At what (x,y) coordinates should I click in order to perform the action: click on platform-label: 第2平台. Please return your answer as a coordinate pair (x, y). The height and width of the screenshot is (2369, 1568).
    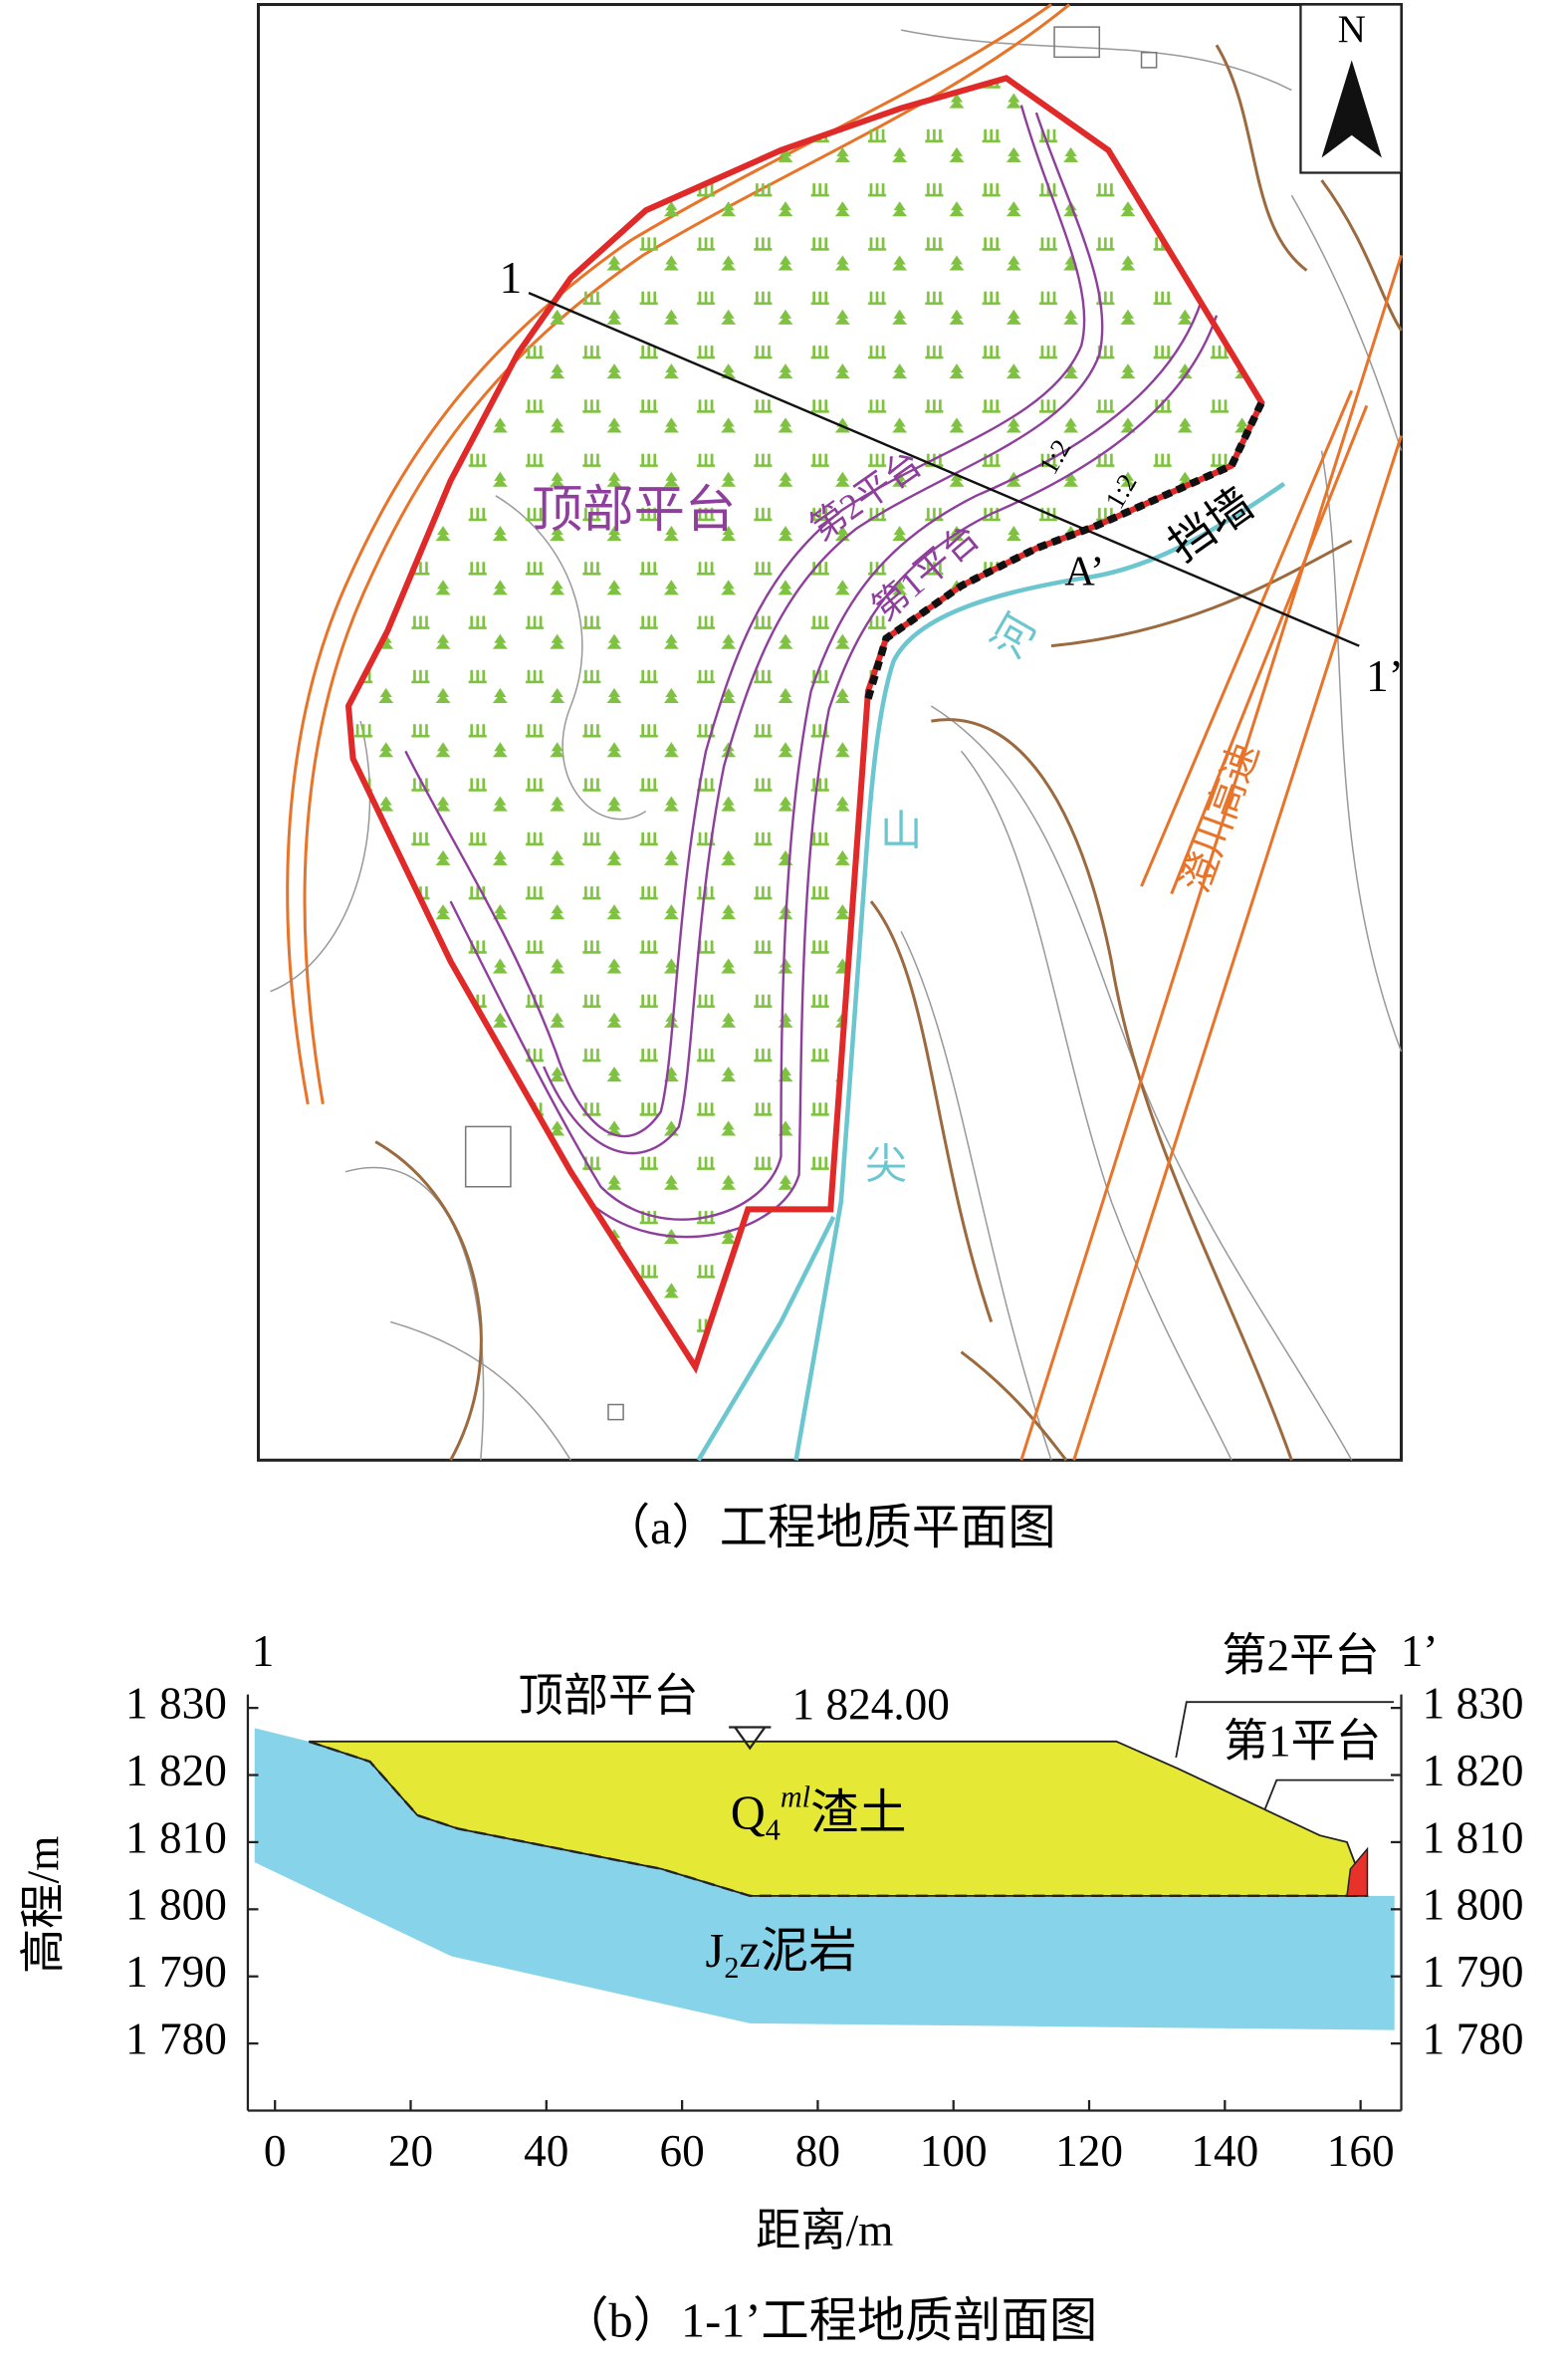
    Looking at the image, I should click on (1300, 1655).